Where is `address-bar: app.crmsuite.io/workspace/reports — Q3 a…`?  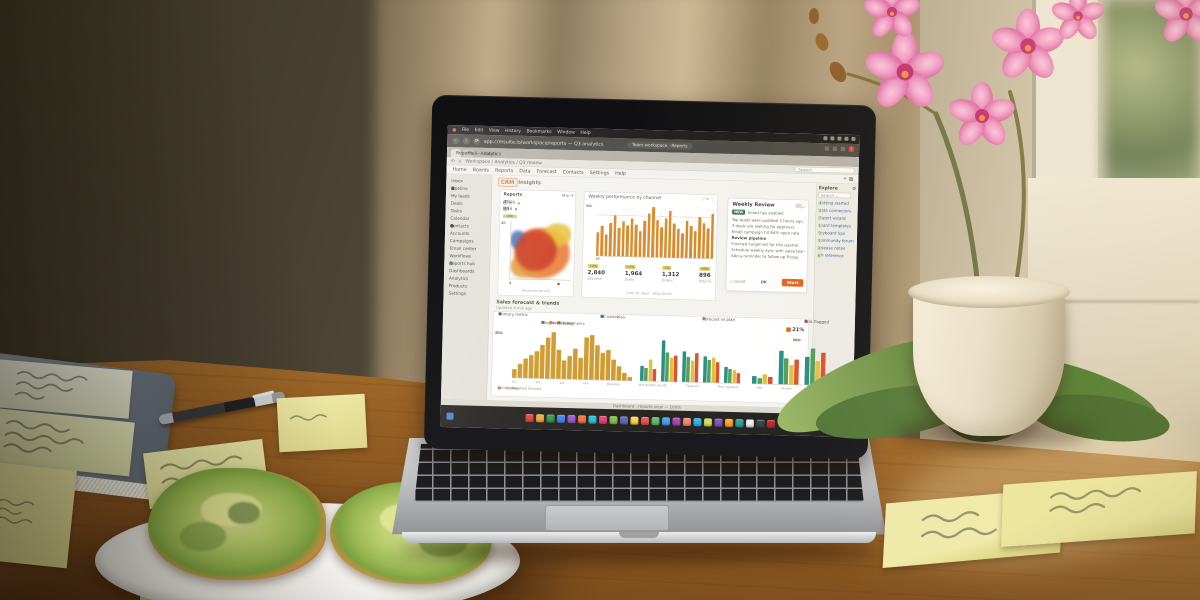 address-bar: app.crmsuite.io/workspace/reports — Q3 a… is located at coordinates (543, 143).